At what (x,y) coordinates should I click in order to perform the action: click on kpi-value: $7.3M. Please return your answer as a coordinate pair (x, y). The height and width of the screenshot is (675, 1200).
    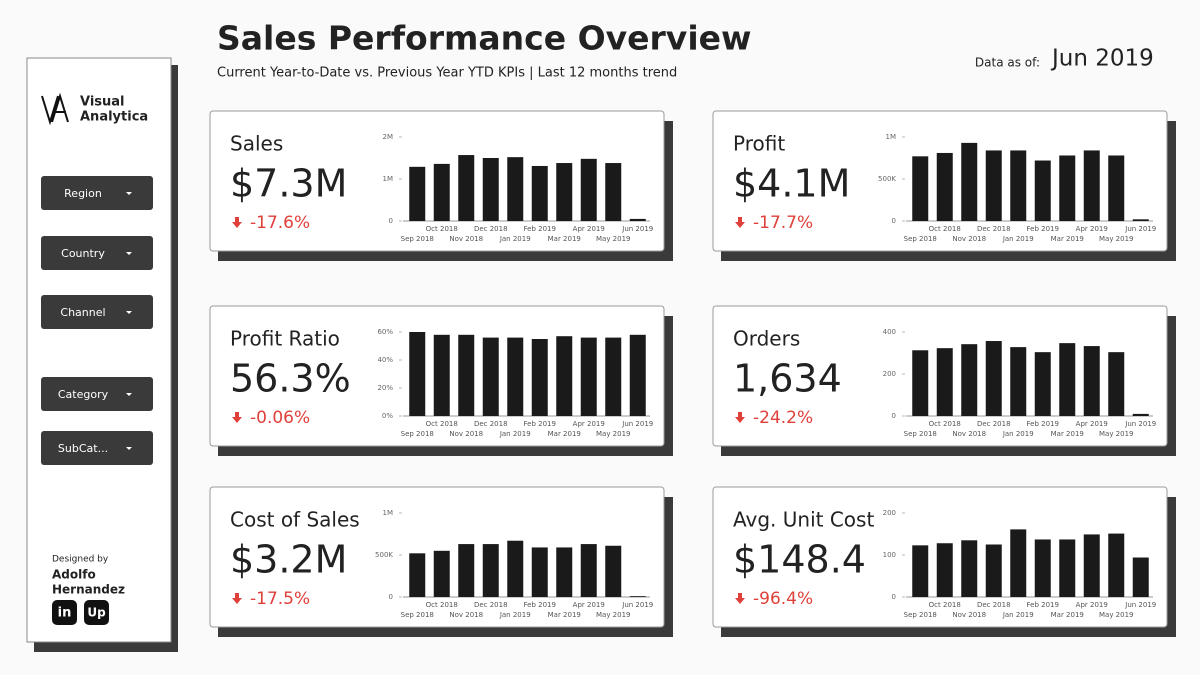
    Looking at the image, I should click on (288, 184).